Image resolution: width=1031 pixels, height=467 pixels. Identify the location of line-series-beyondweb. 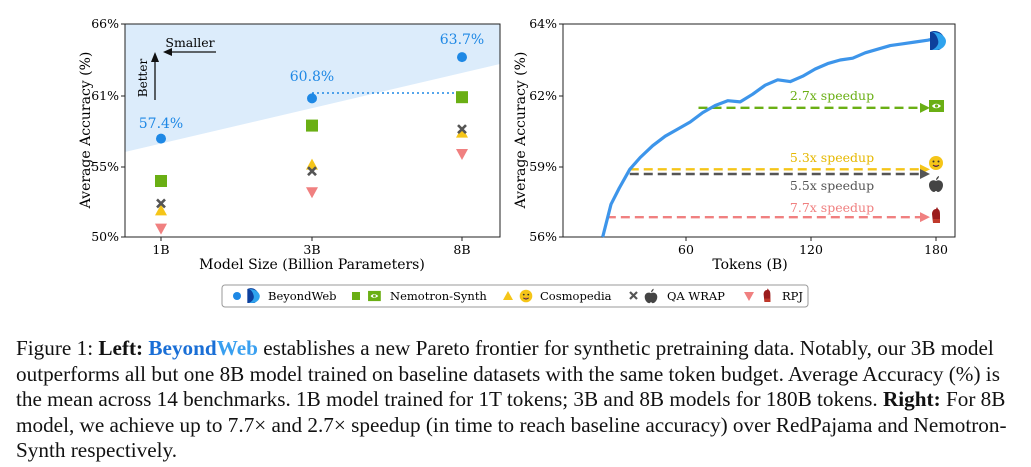
(769, 137).